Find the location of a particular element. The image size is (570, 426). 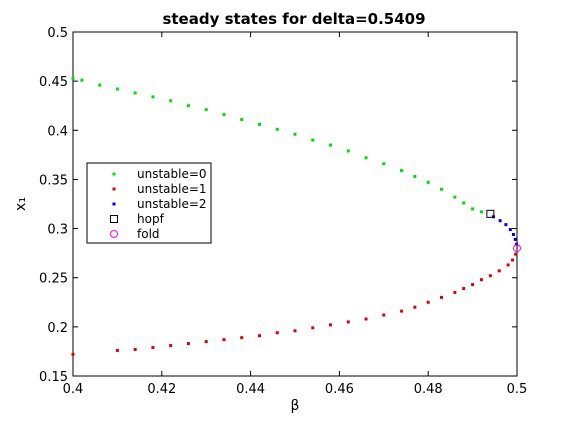

legend-label-unstable-2: unstable=2 is located at coordinates (172, 204).